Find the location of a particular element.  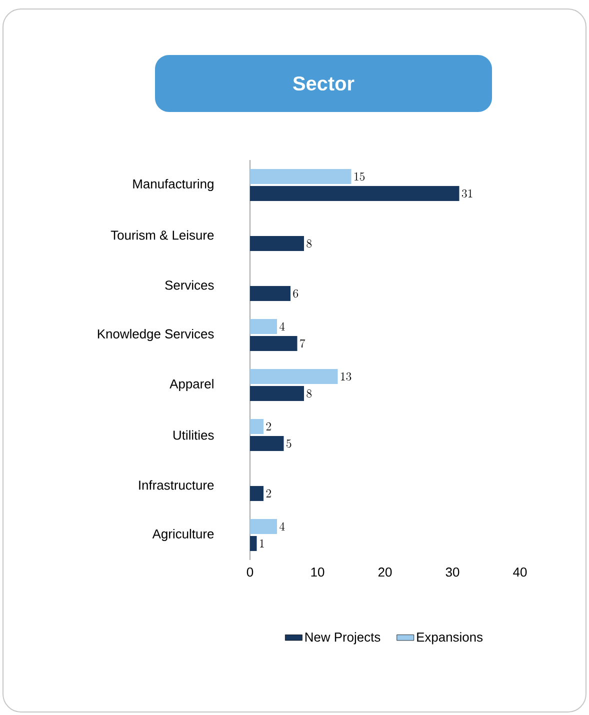

data-label: 7 is located at coordinates (303, 343).